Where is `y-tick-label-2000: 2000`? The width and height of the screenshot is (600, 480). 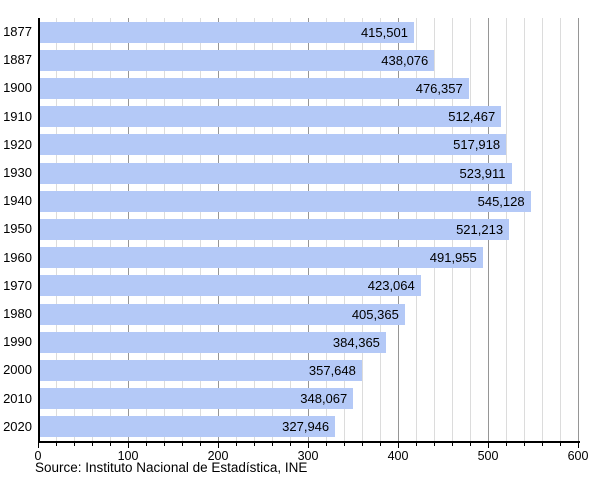
y-tick-label-2000: 2000 is located at coordinates (17, 370).